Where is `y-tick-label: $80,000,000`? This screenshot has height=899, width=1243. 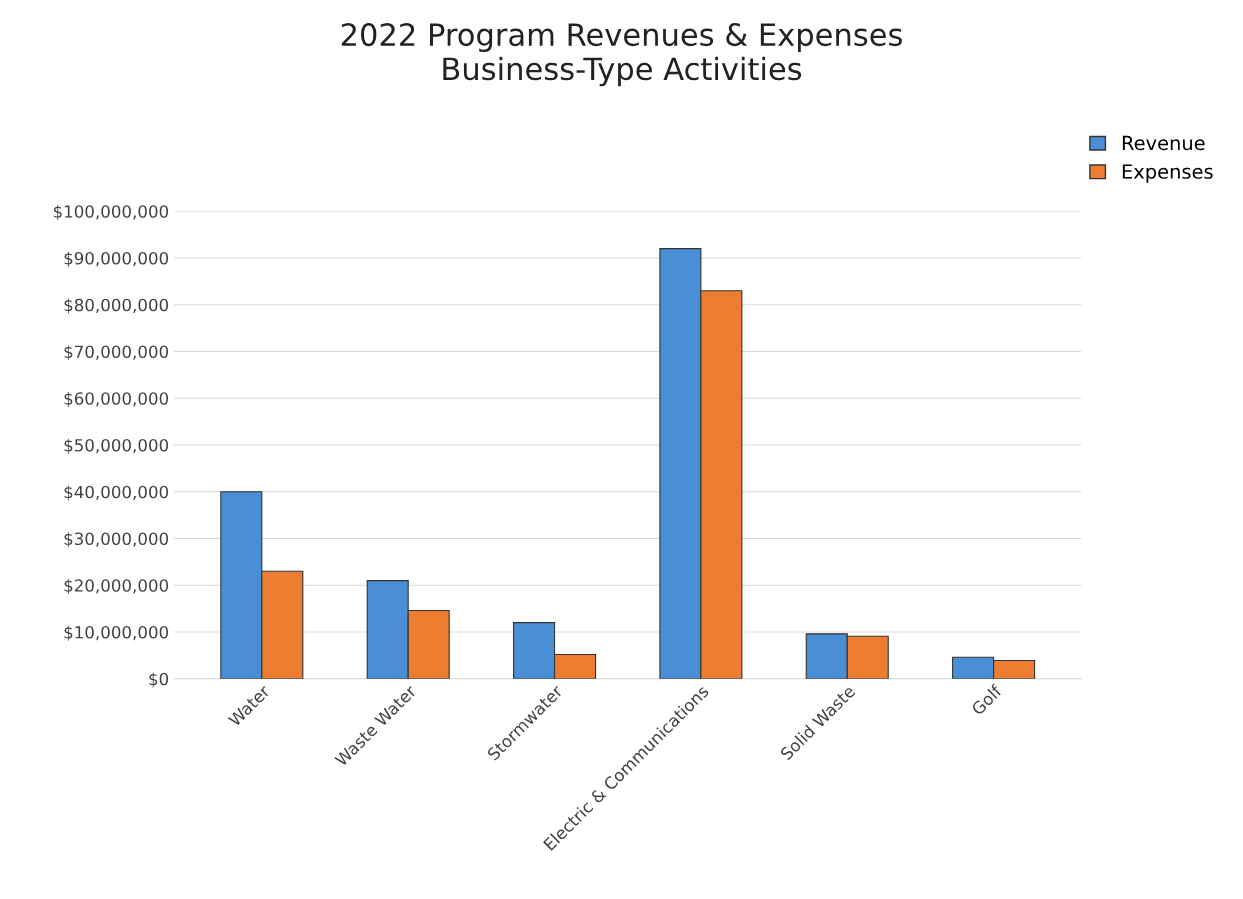 y-tick-label: $80,000,000 is located at coordinates (116, 306).